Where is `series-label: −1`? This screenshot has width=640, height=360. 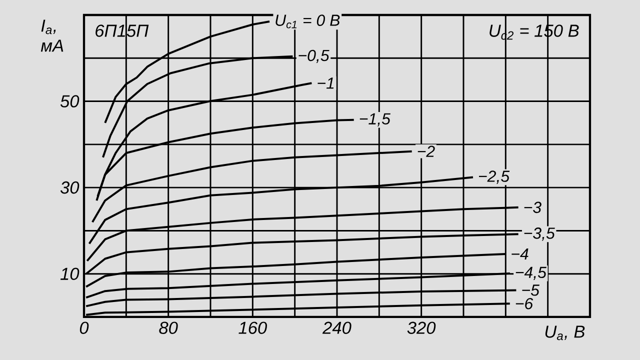
series-label: −1 is located at coordinates (326, 83).